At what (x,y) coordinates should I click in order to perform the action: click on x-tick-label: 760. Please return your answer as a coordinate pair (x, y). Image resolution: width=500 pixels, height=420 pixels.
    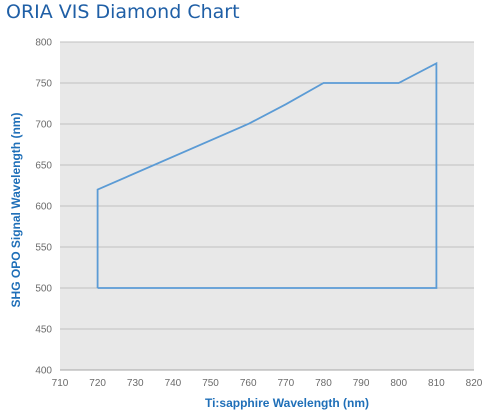
    Looking at the image, I should click on (248, 383).